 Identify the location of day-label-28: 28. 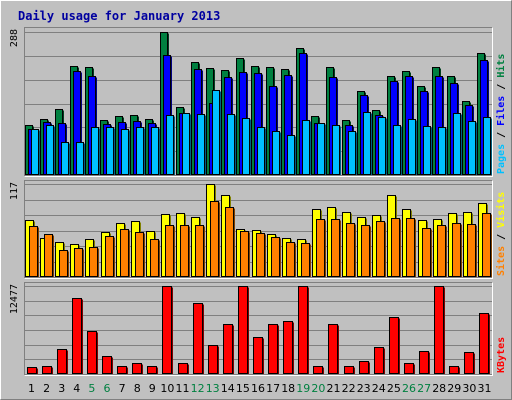
(439, 388).